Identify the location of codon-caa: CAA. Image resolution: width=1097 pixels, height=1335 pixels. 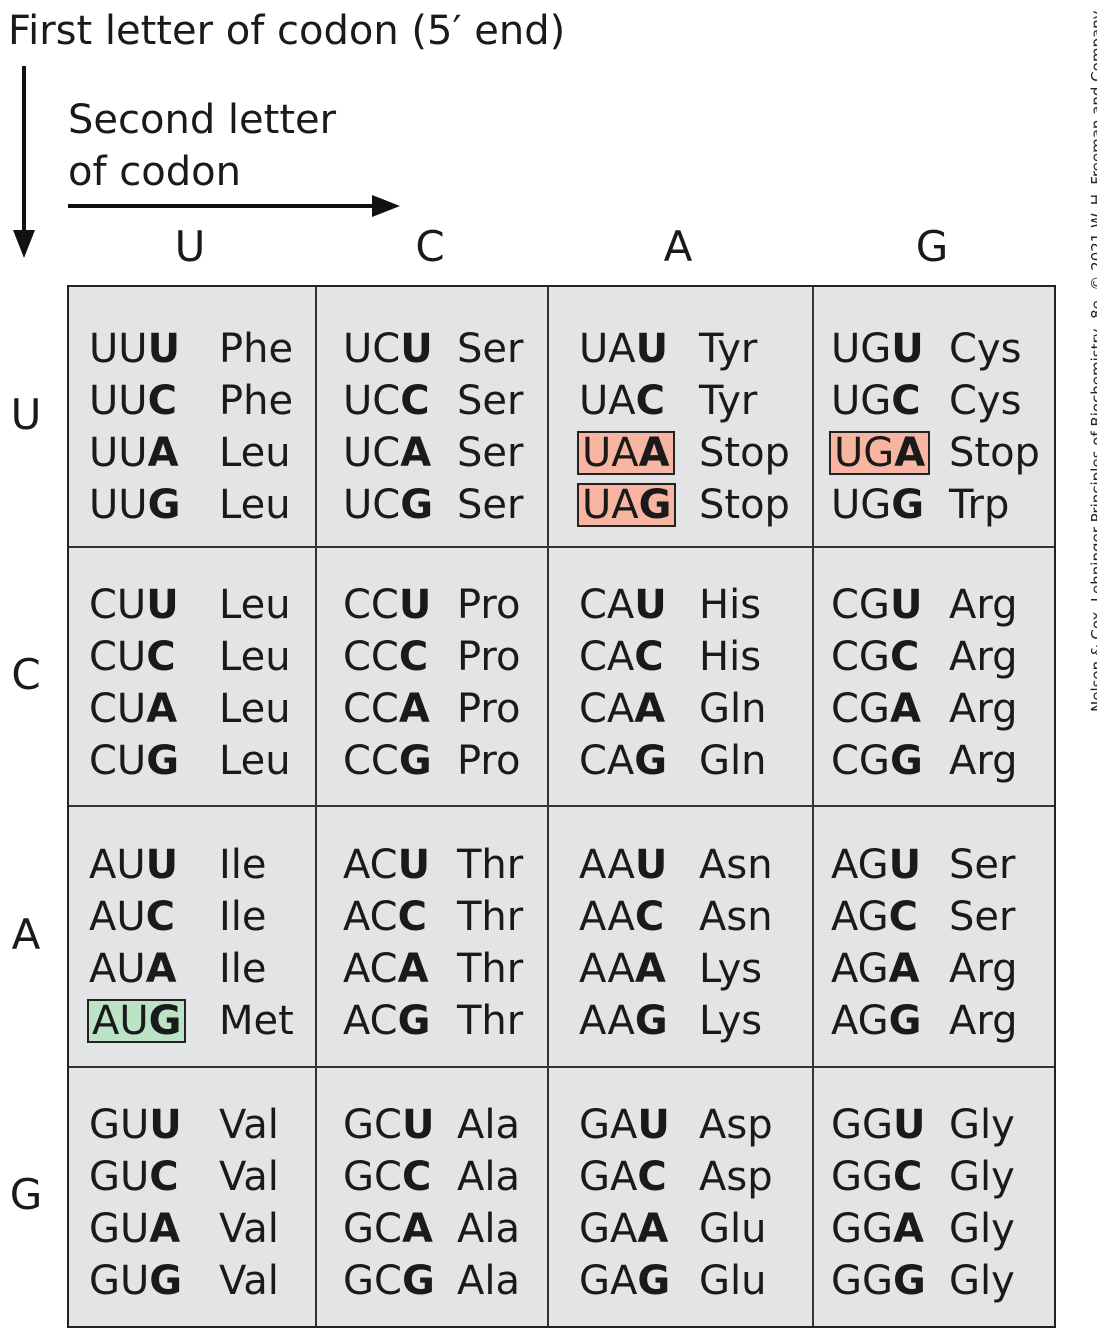
(622, 709).